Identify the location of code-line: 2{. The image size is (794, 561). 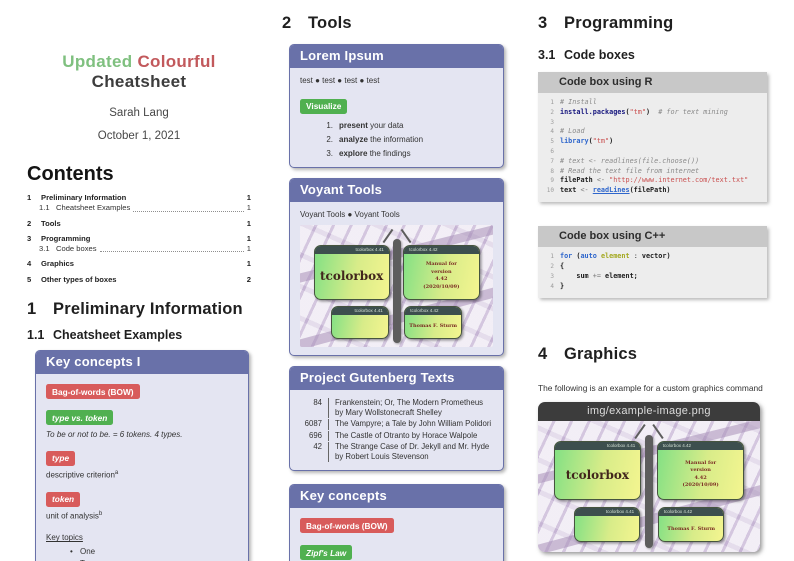
(557, 265).